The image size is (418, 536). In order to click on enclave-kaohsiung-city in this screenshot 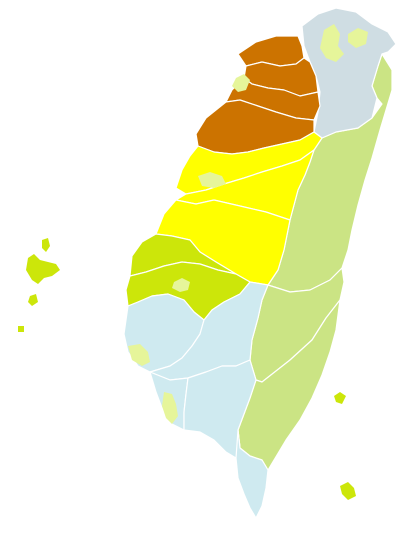, I will do `click(170, 408)`.